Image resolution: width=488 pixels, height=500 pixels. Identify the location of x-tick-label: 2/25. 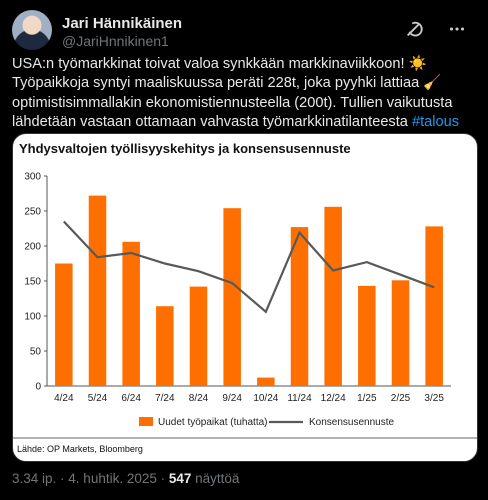
(401, 398).